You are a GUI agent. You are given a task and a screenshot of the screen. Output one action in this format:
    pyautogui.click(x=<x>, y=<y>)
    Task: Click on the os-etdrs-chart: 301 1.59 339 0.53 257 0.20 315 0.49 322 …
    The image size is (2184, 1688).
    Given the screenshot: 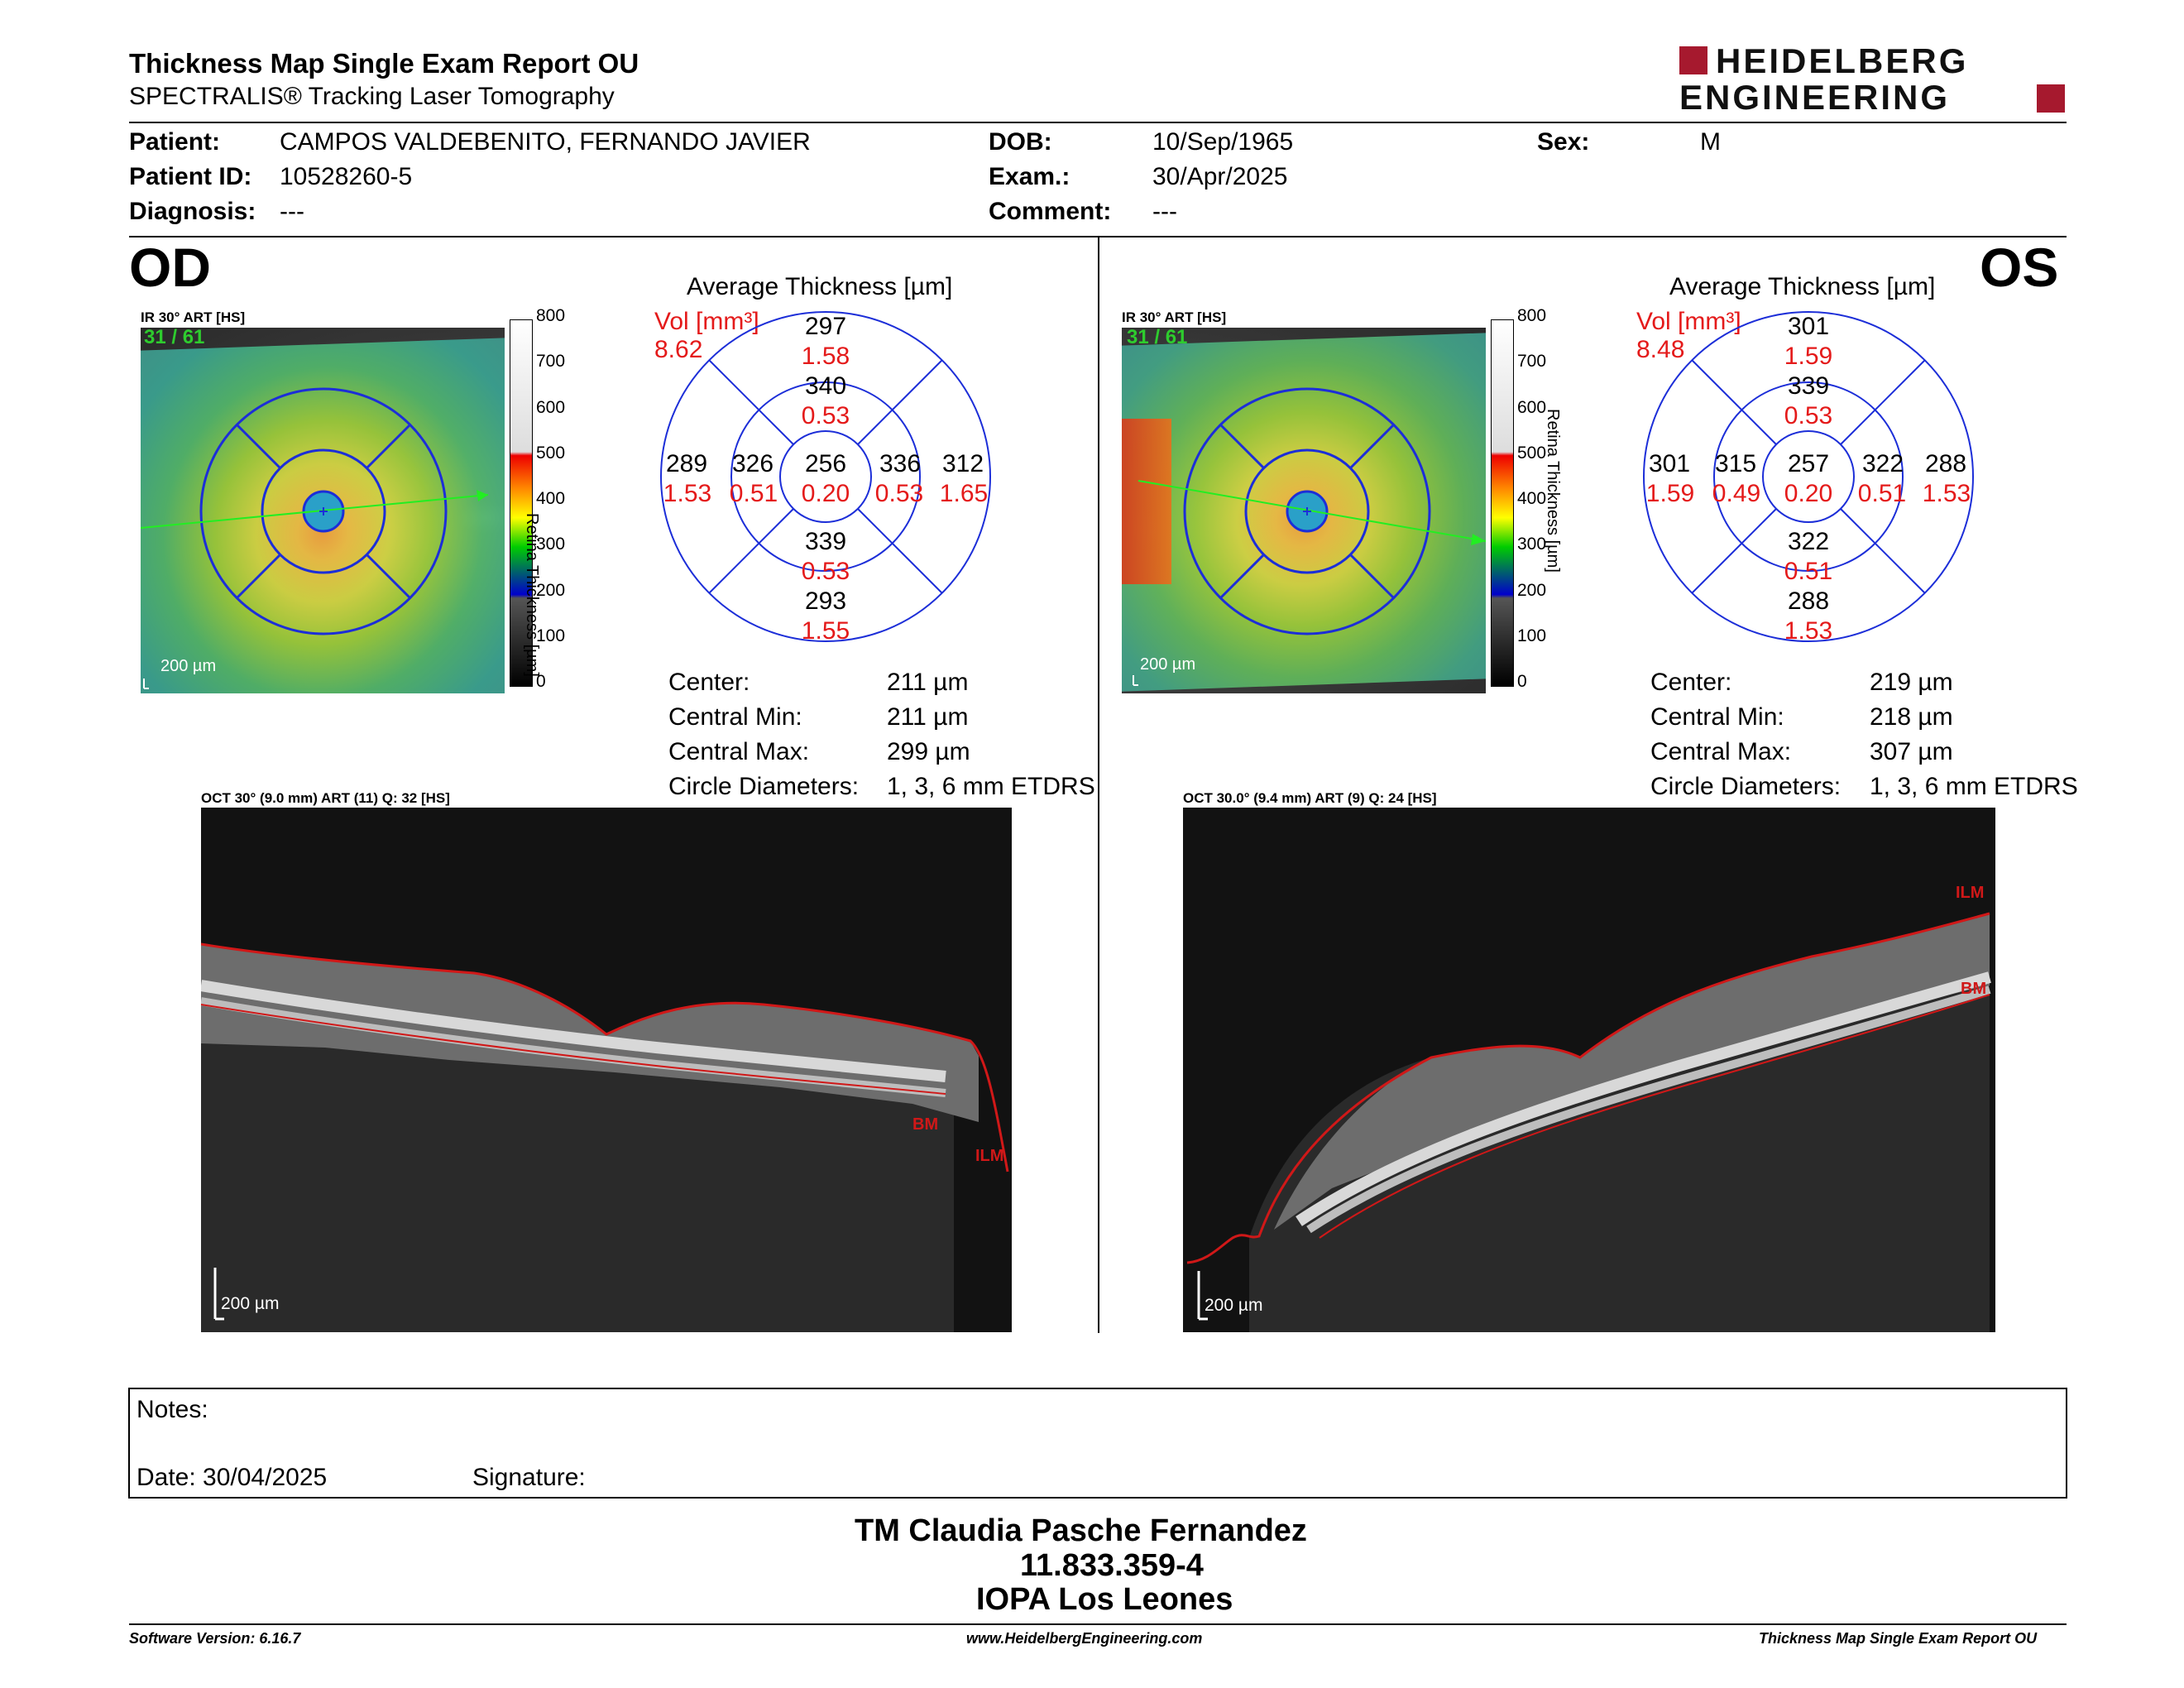 What is the action you would take?
    pyautogui.click(x=1808, y=477)
    